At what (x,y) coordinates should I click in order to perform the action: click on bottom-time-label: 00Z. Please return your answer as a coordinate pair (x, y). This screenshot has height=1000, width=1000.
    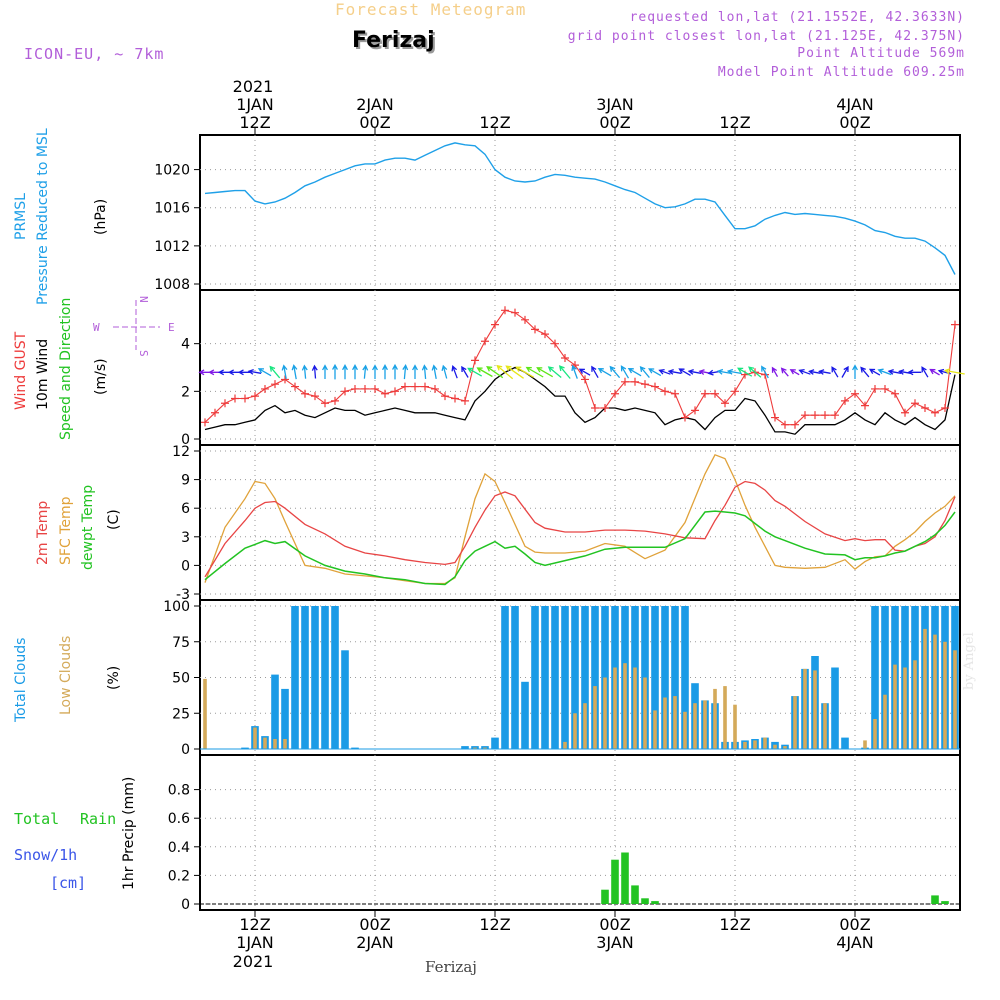
    Looking at the image, I should click on (614, 924).